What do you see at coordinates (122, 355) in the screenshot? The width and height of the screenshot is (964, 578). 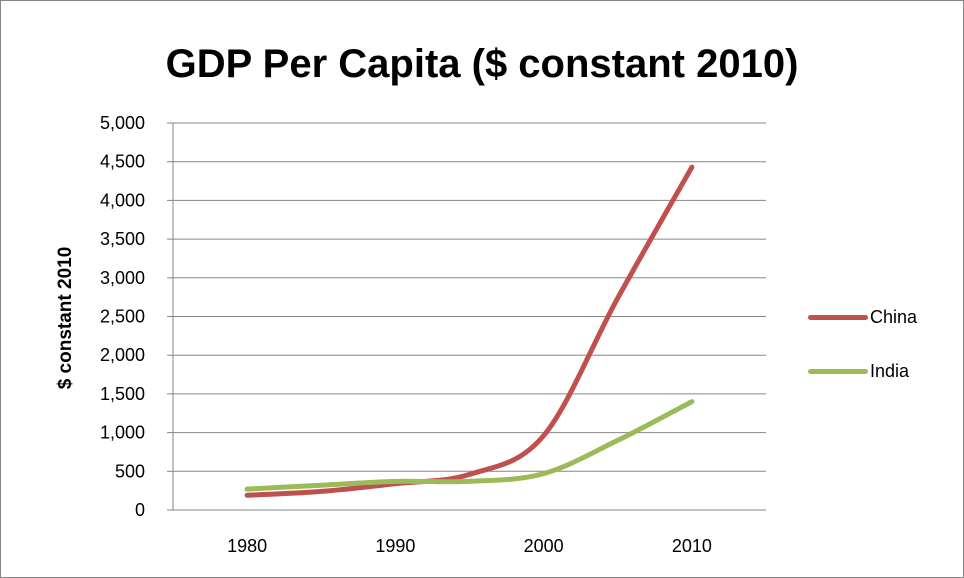 I see `y-tick-label: 2,000` at bounding box center [122, 355].